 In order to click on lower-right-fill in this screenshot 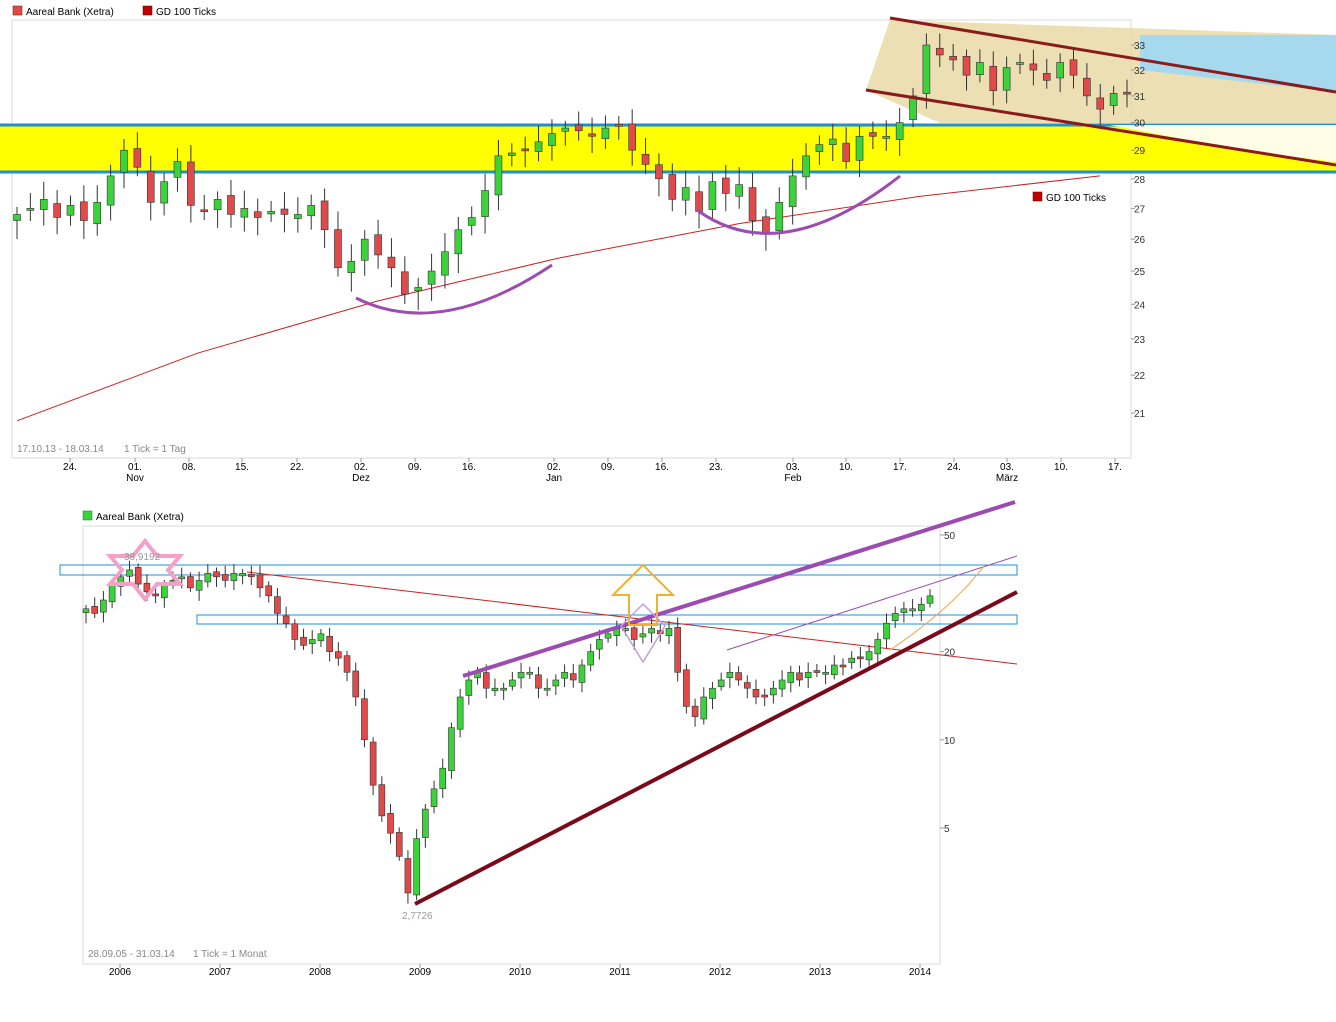, I will do `click(1223, 143)`.